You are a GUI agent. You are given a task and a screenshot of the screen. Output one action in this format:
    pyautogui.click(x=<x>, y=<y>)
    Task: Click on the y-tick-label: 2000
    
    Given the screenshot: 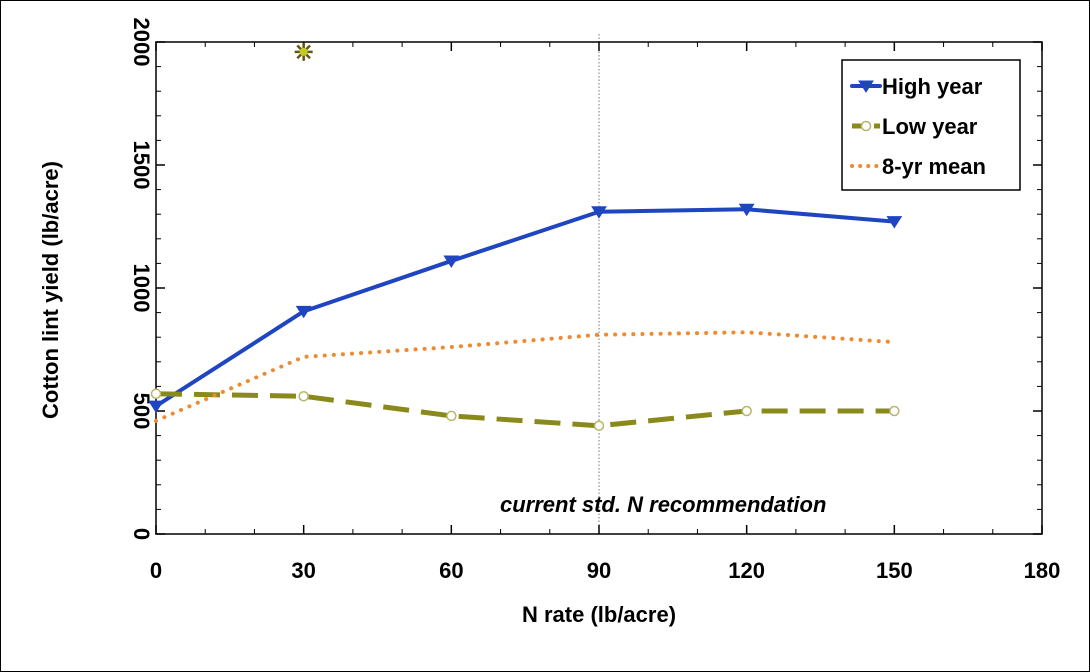 What is the action you would take?
    pyautogui.click(x=141, y=42)
    